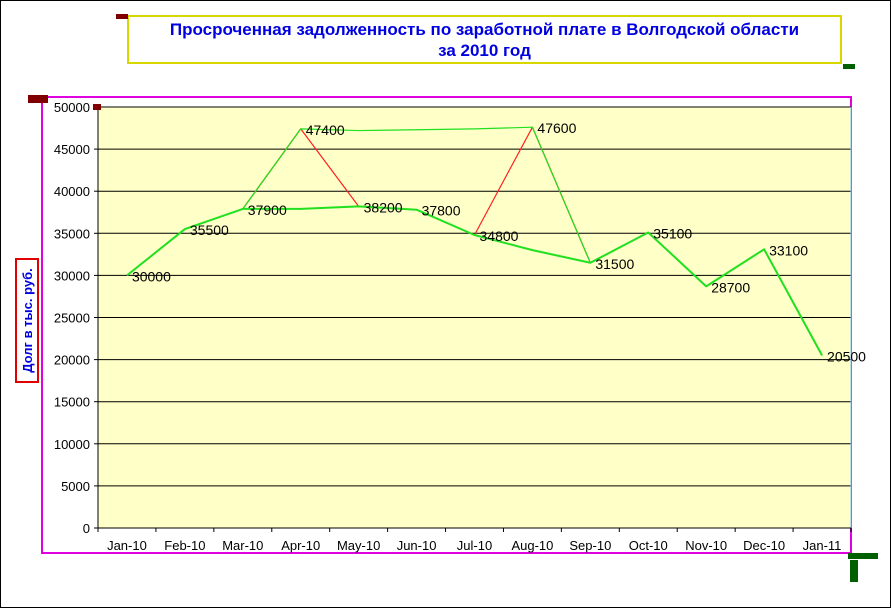  I want to click on x-tick-label: Jan-10, so click(127, 545).